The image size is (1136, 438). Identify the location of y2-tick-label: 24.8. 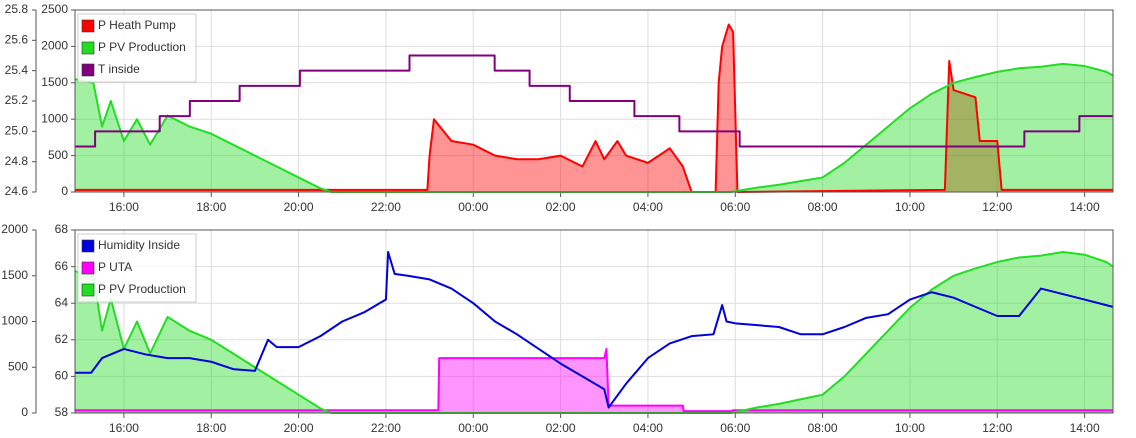
(17, 161).